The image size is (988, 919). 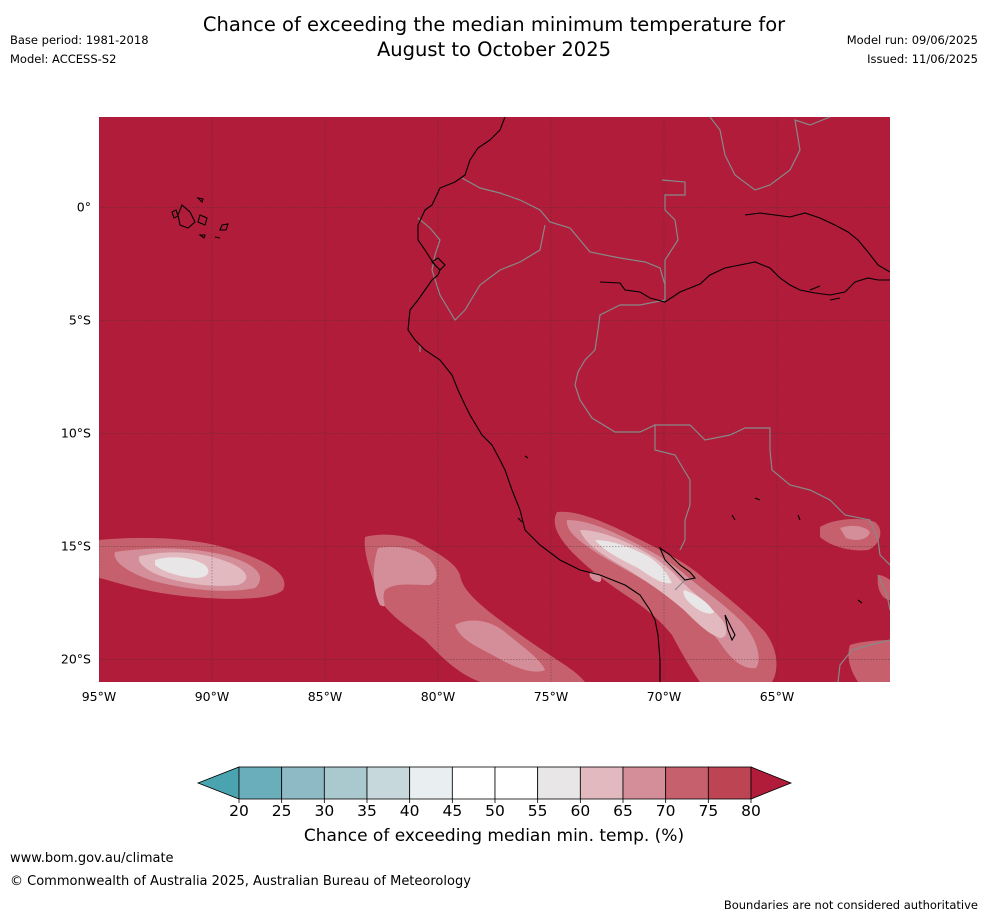 I want to click on model-name: Model: ACCESS-S2, so click(x=63, y=59).